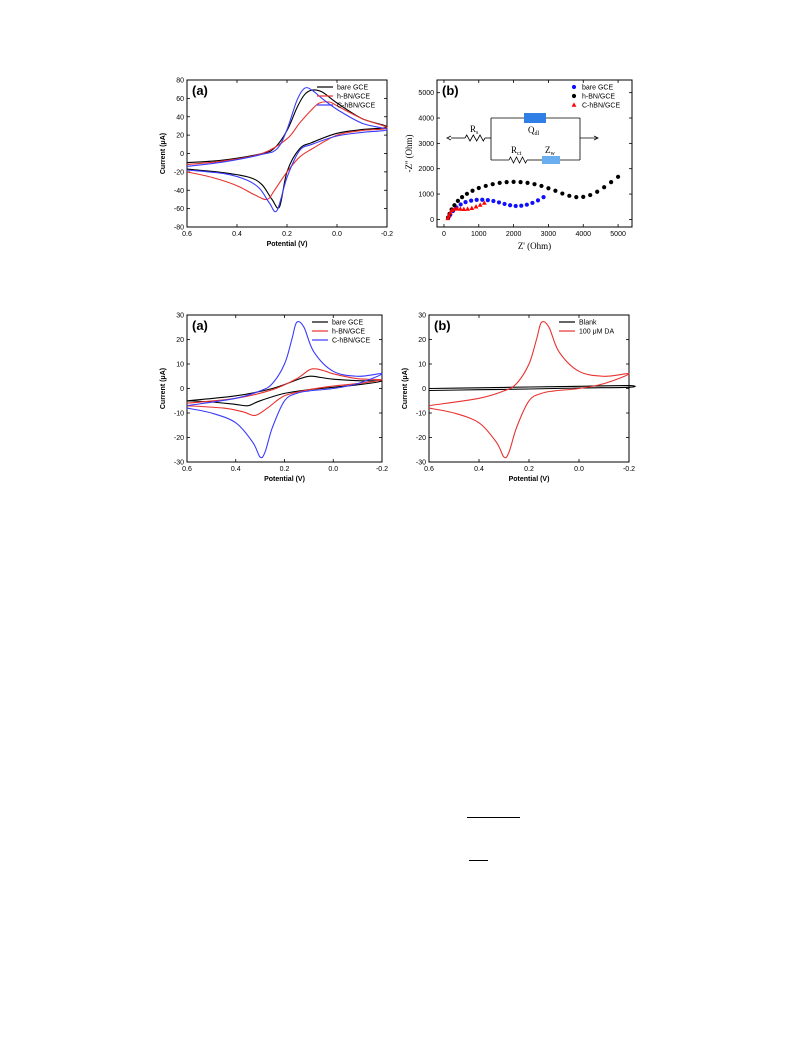  Describe the element at coordinates (534, 246) in the screenshot. I see `x-axis-label: Z' (Ohm)` at that location.